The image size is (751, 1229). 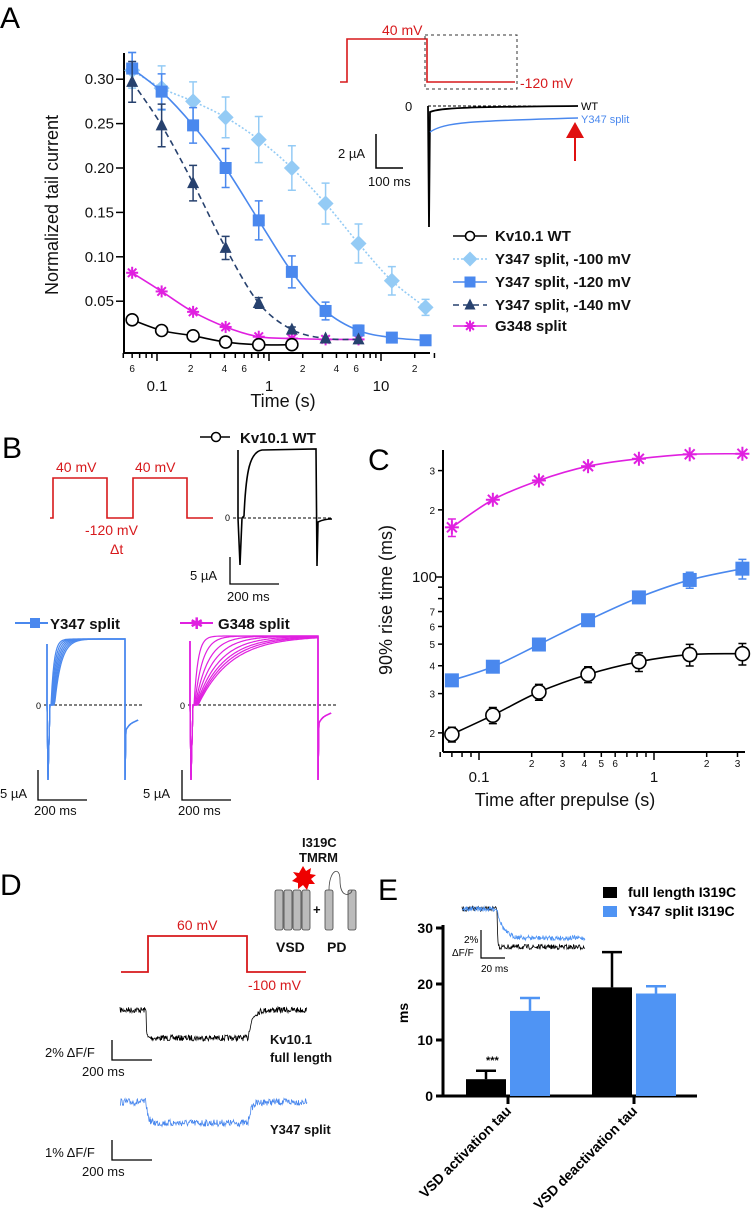 I want to click on a-inset-wt-label: WT, so click(x=589, y=107).